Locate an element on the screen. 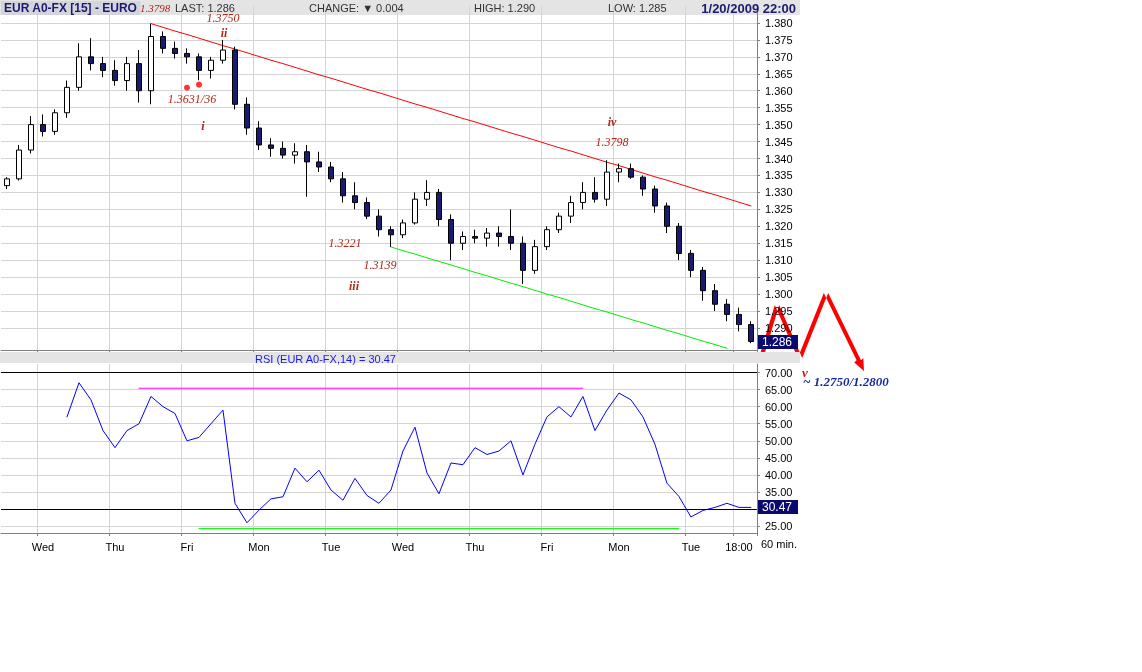  x-tick-label: Fri is located at coordinates (187, 546).